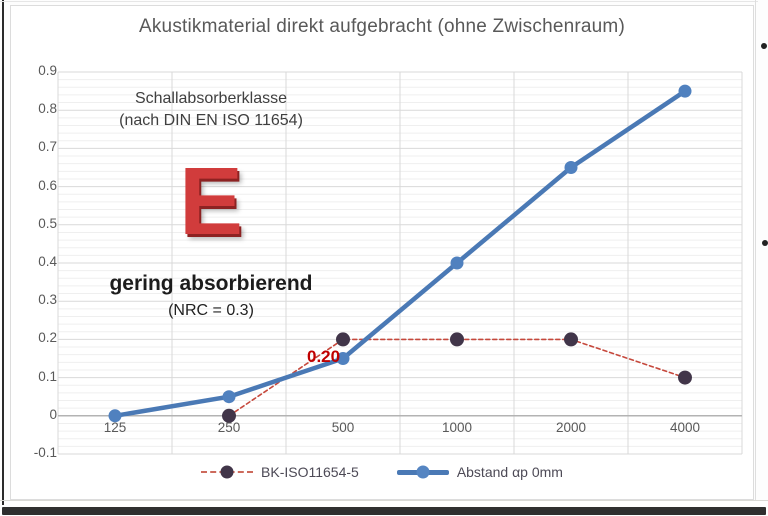 The image size is (768, 516). I want to click on x-tick-125: 125, so click(115, 427).